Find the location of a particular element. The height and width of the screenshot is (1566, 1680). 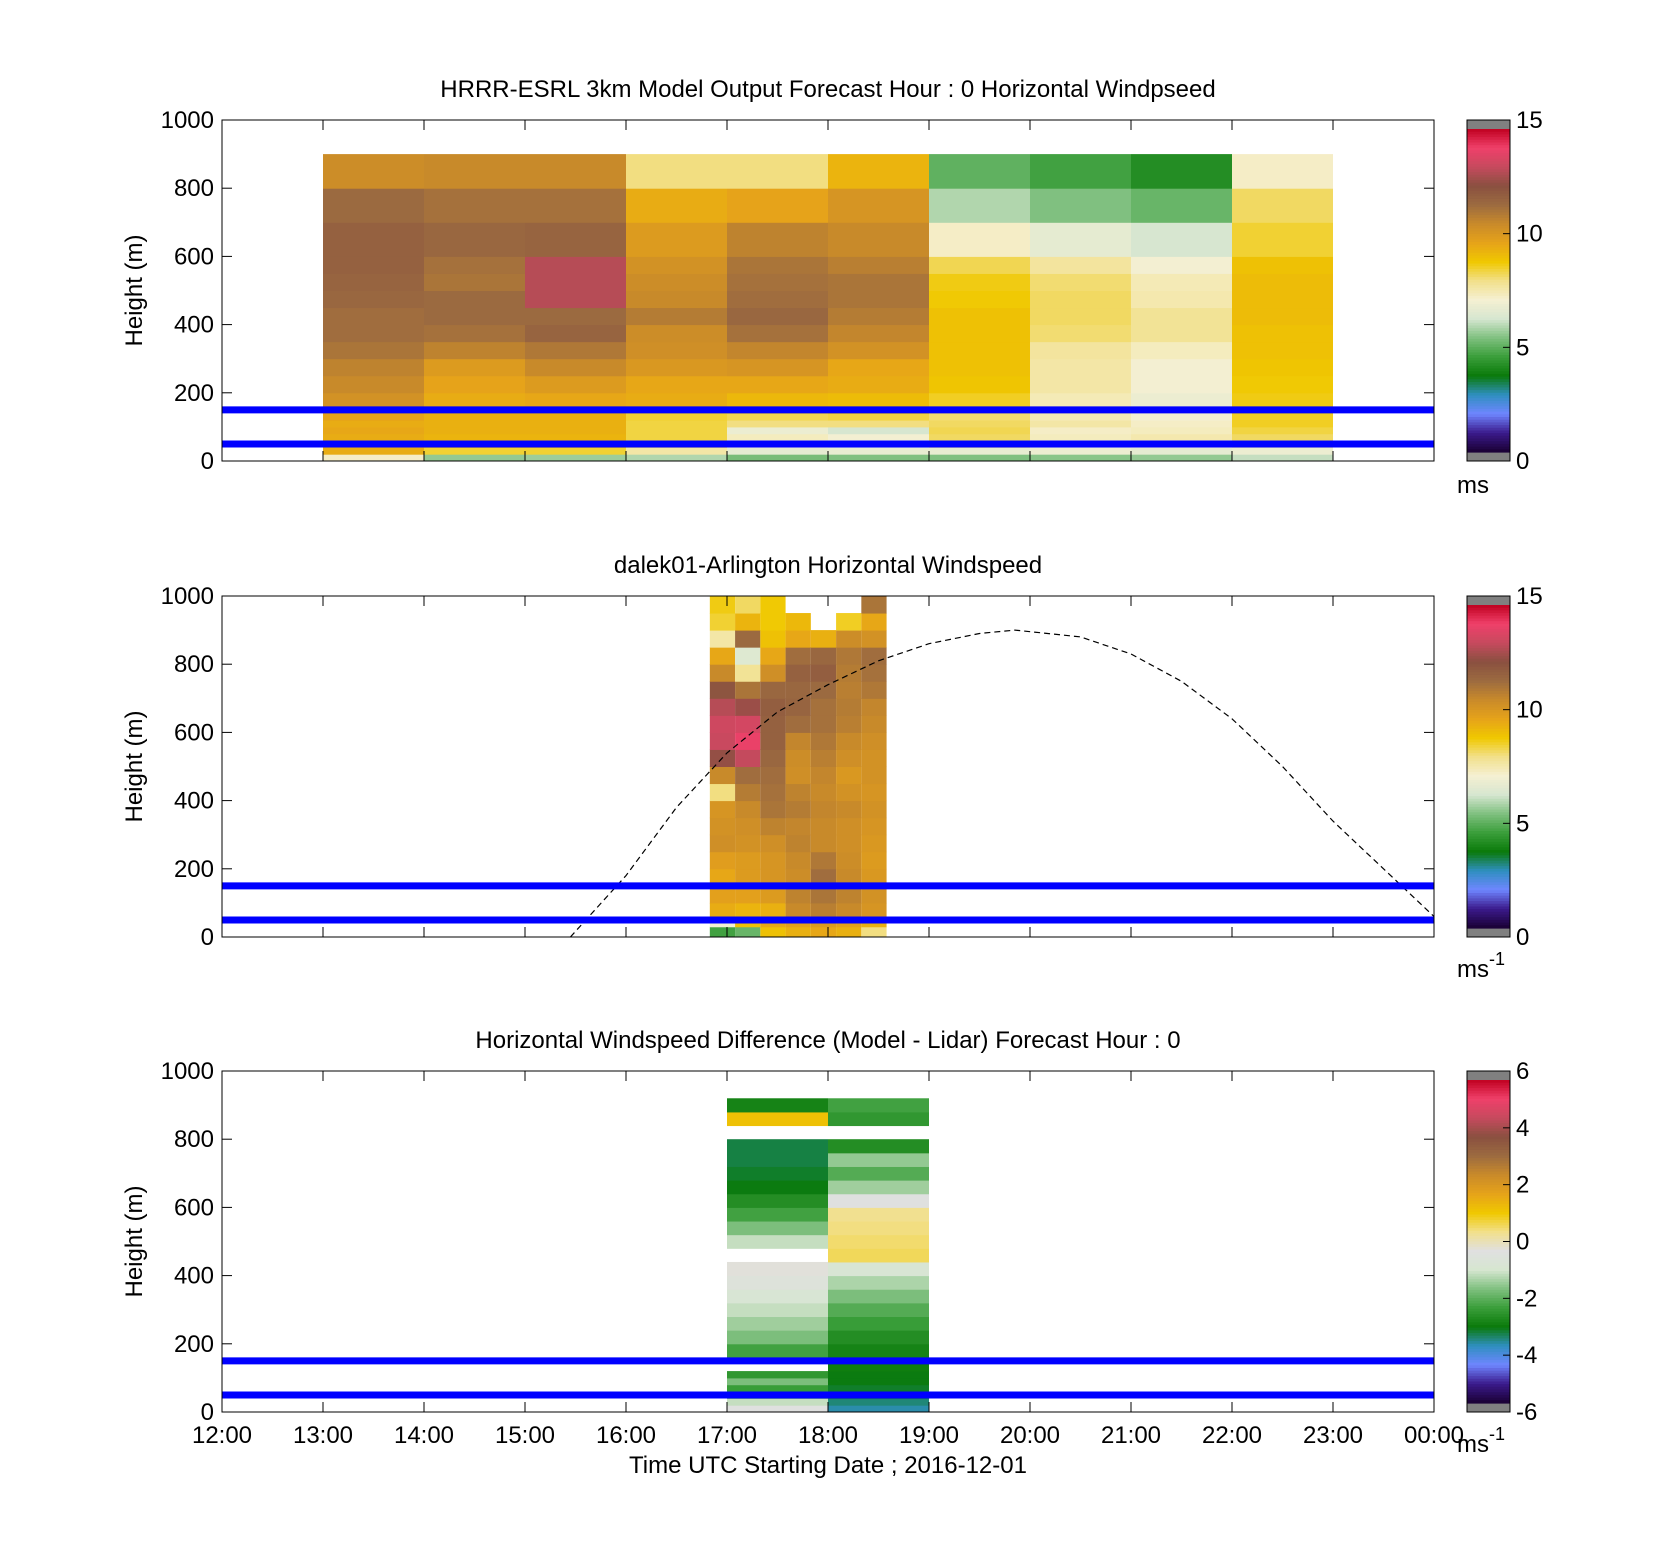

x-tick-label: 12:00 is located at coordinates (222, 1435).